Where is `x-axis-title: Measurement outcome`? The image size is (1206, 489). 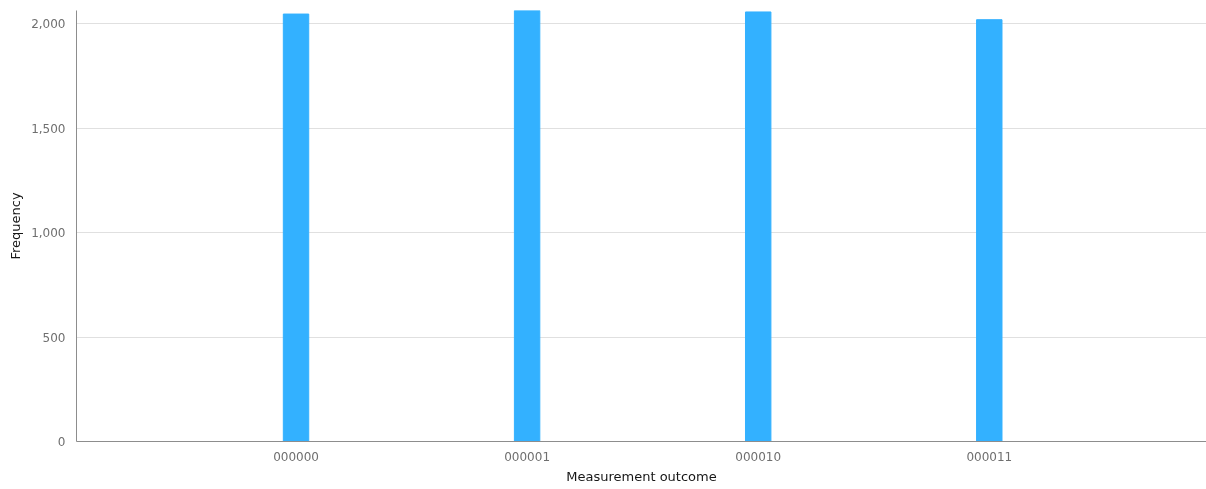 x-axis-title: Measurement outcome is located at coordinates (641, 476).